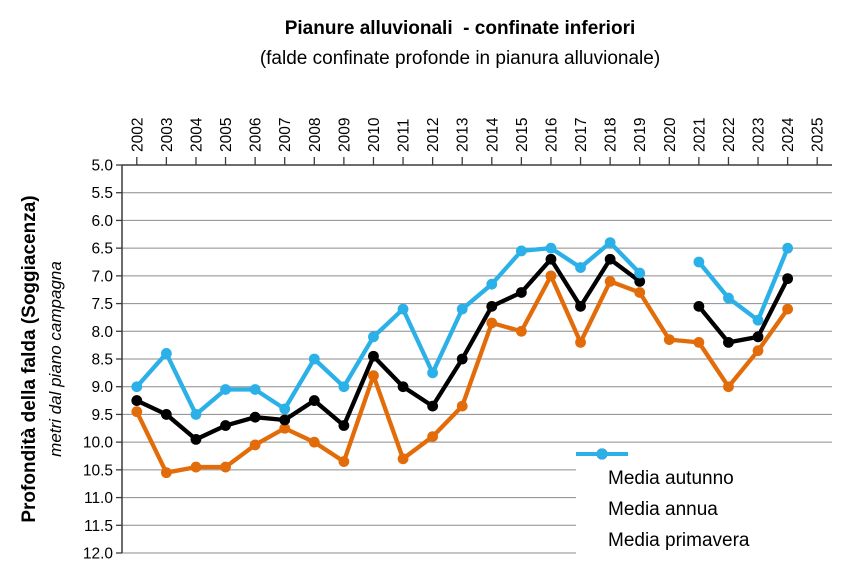 The image size is (845, 579). I want to click on legend-item-media-annua: Media annua, so click(707, 484).